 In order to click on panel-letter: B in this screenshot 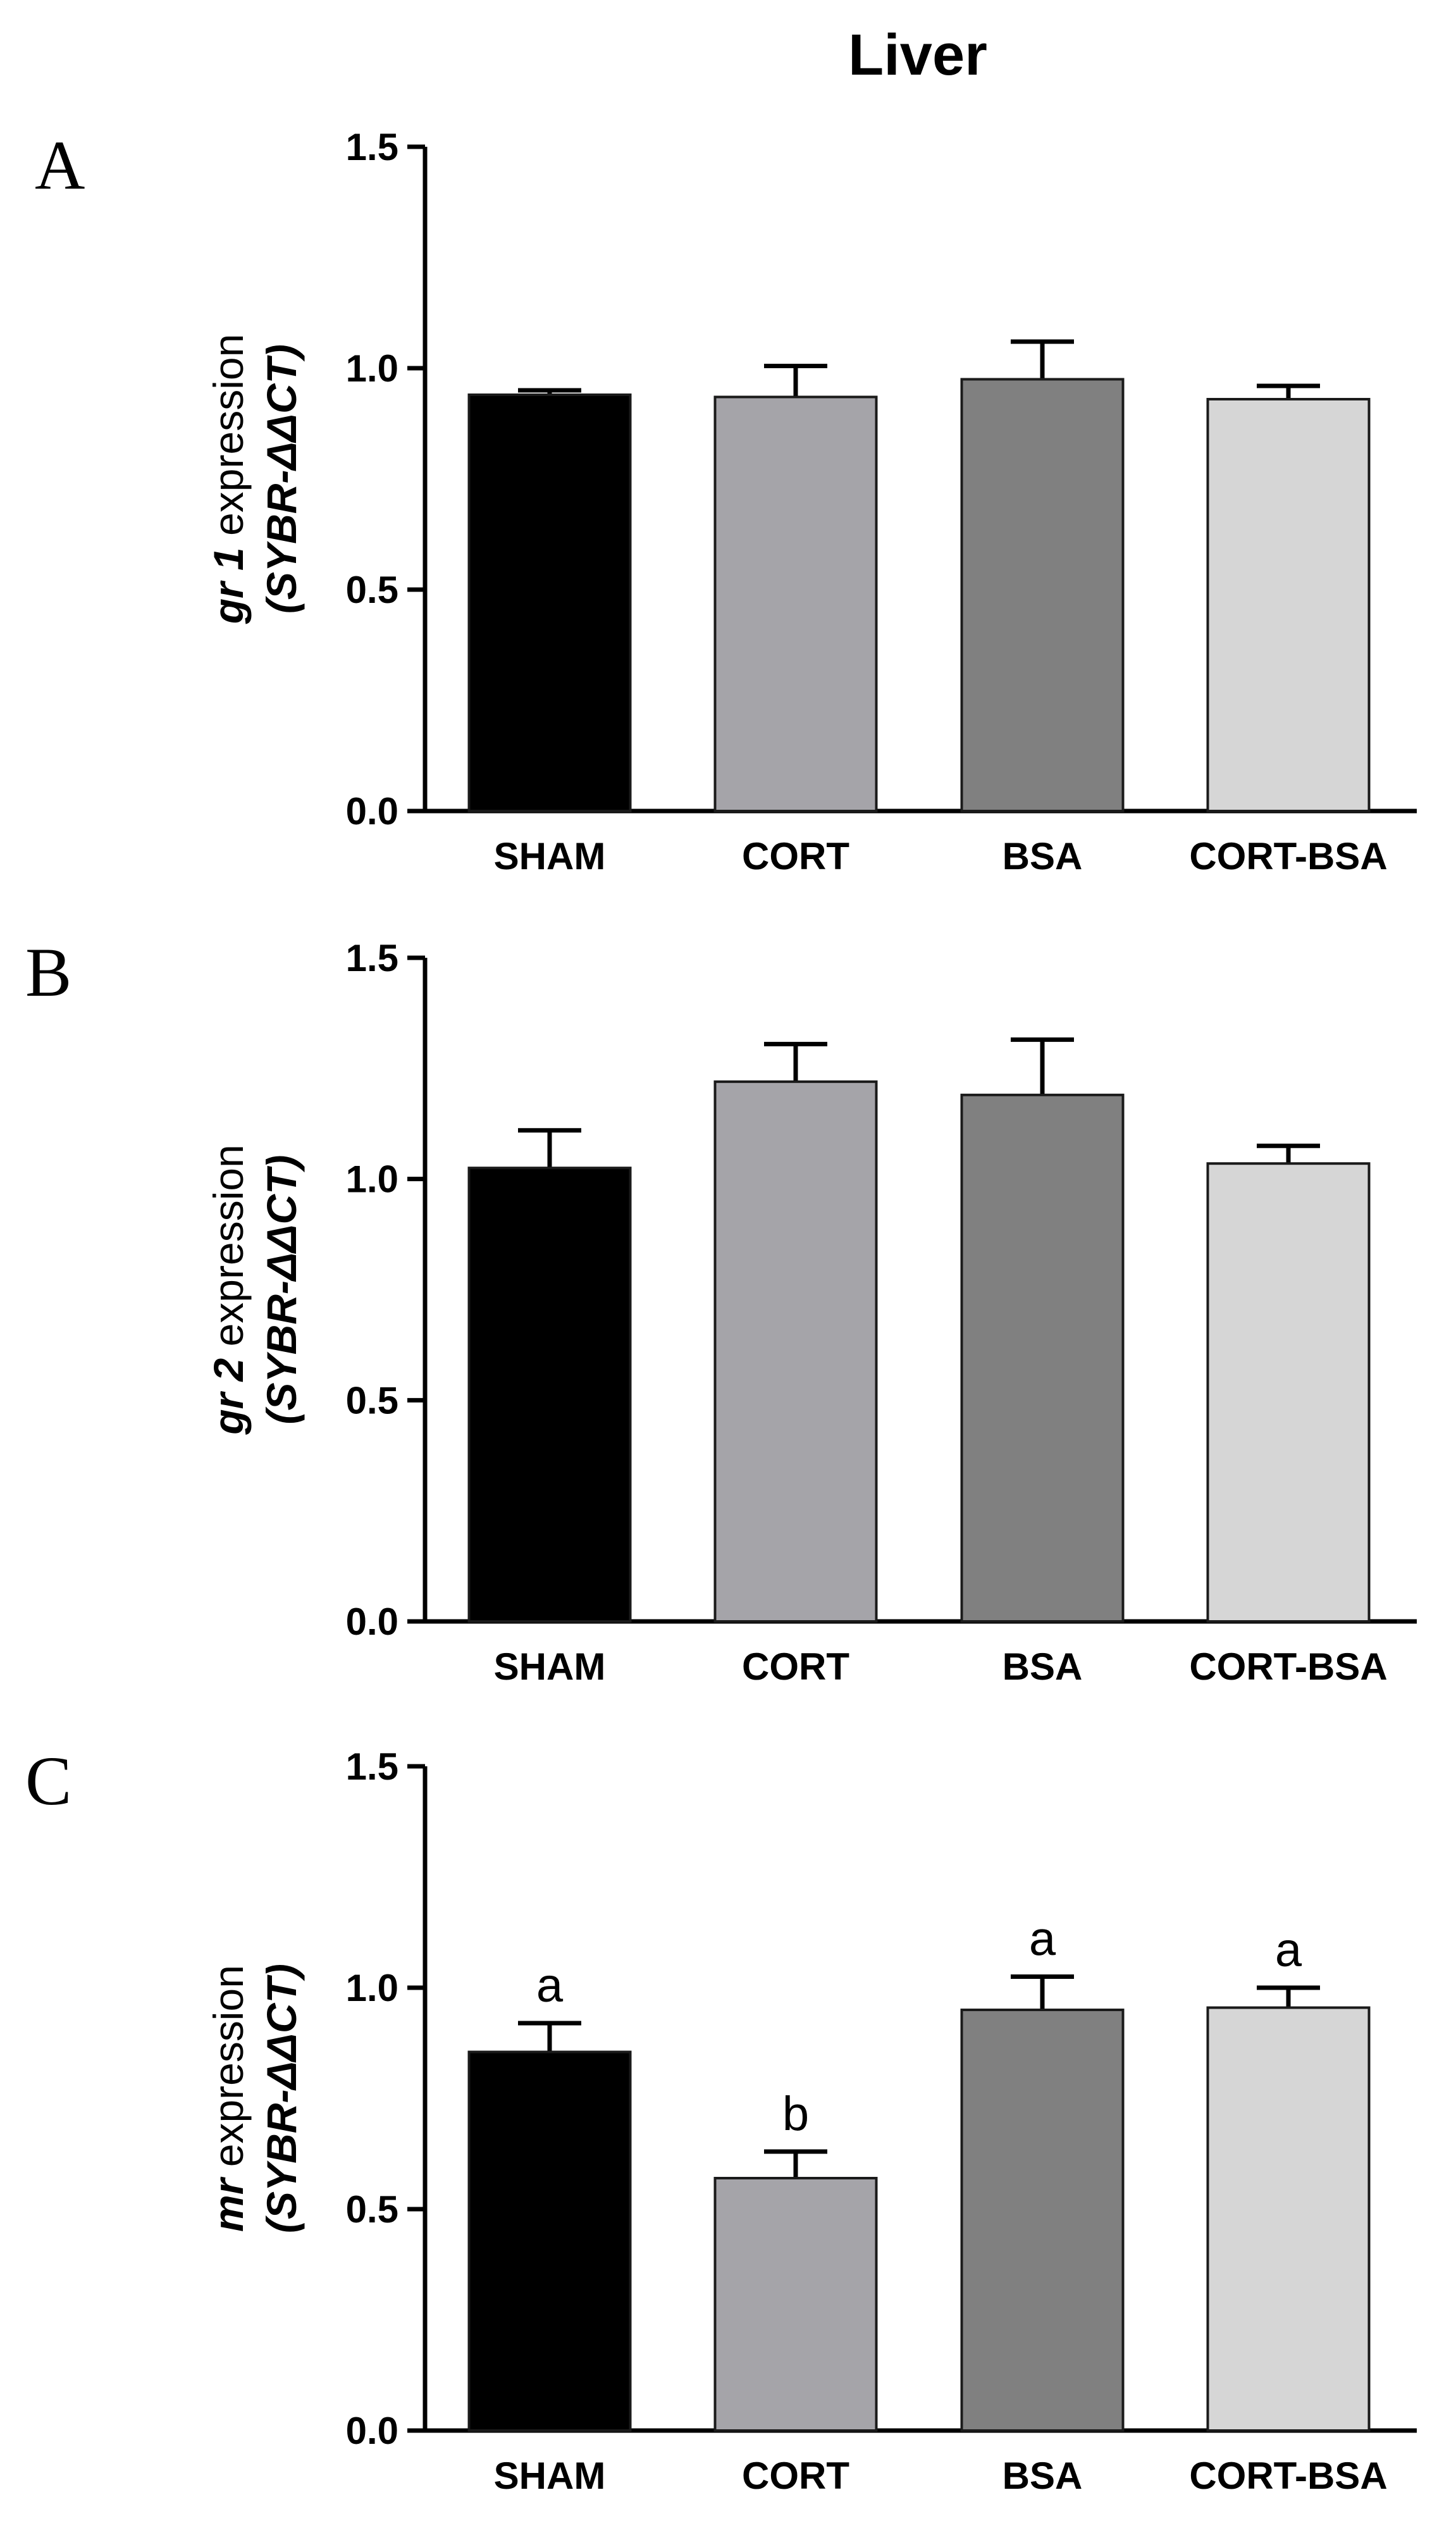, I will do `click(48, 972)`.